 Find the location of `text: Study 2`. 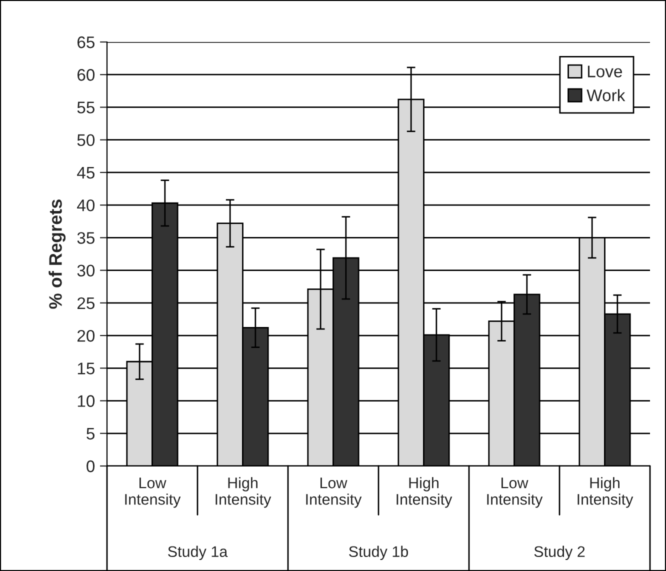

text: Study 2 is located at coordinates (559, 553).